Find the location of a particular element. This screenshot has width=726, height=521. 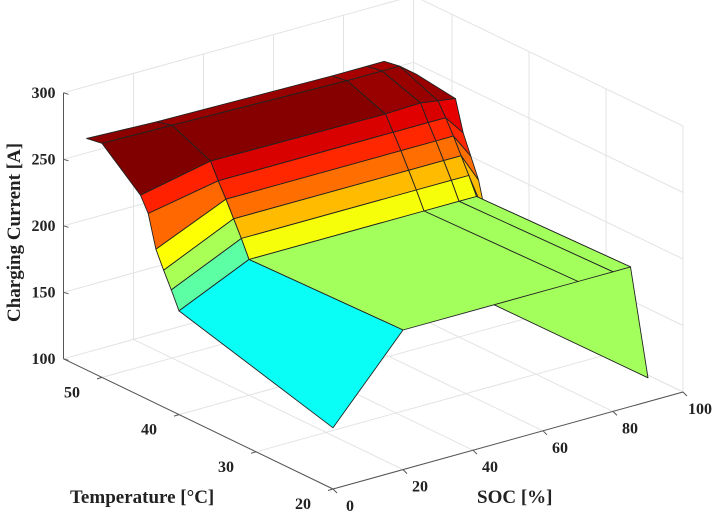

z-tick-label: 200 is located at coordinates (44, 226).